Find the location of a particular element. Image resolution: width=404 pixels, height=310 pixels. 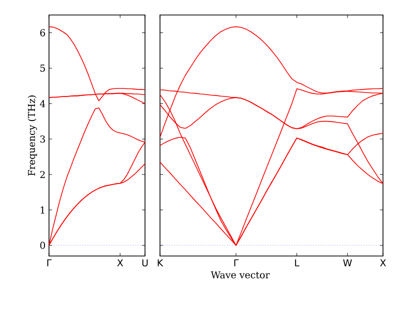

y-tick-label: 1 is located at coordinates (42, 210).